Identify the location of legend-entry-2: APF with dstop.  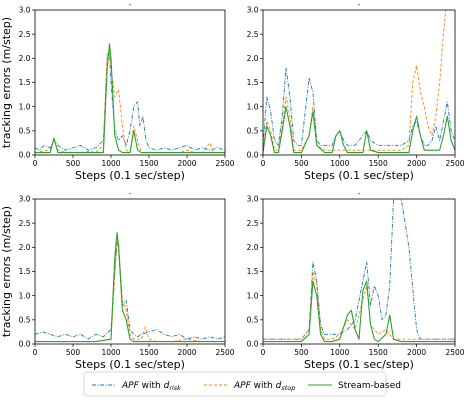
(249, 386).